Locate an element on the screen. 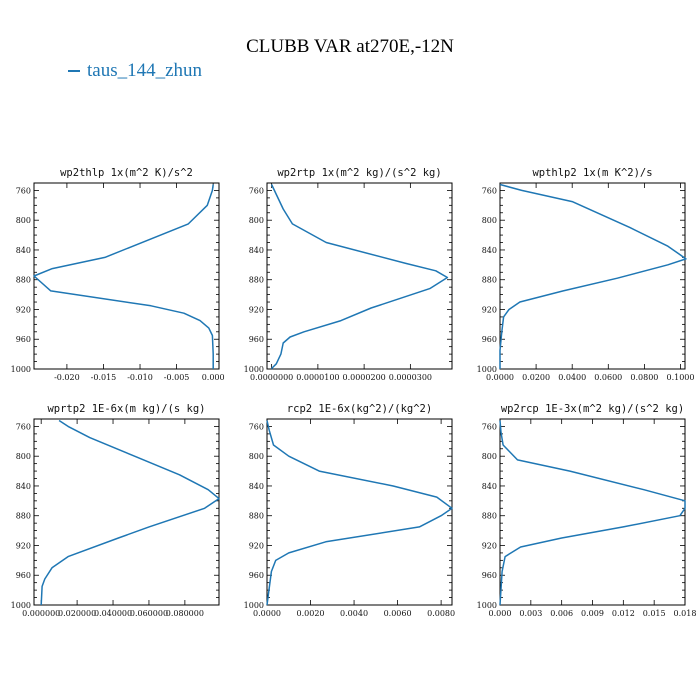 The width and height of the screenshot is (700, 700). x-tick-label: -0.005 is located at coordinates (177, 377).